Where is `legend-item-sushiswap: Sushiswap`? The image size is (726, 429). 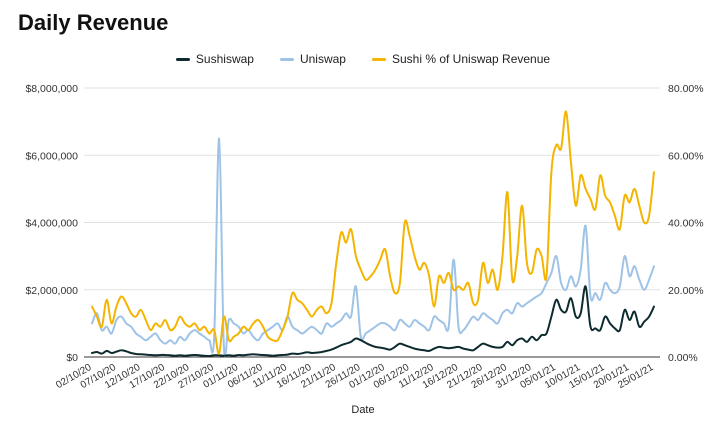 legend-item-sushiswap: Sushiswap is located at coordinates (214, 59).